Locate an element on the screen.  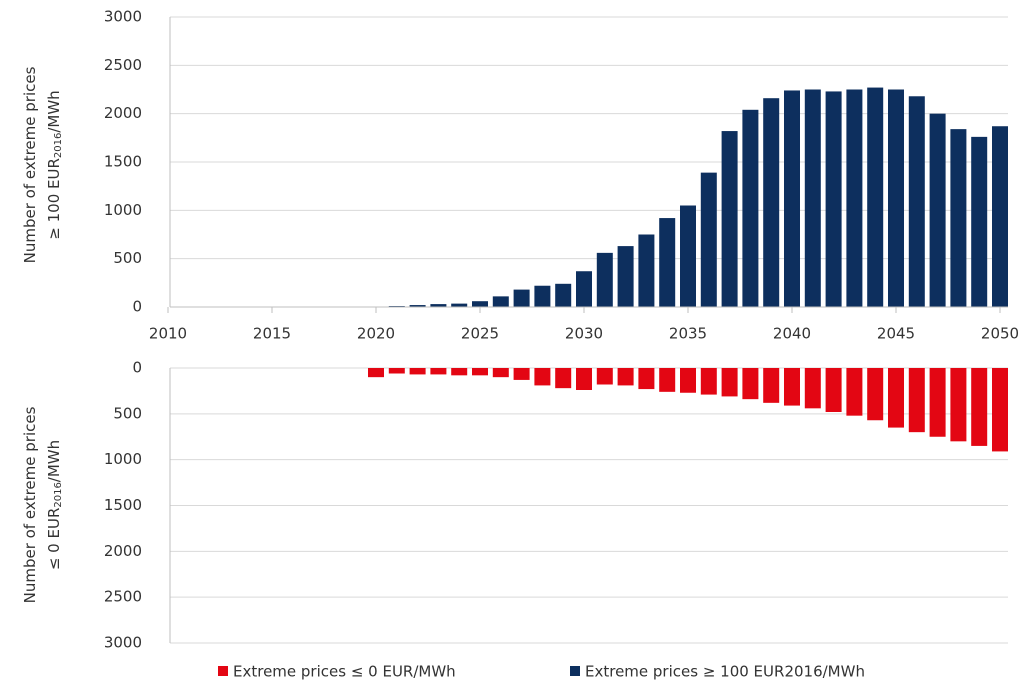
y-label-line: ≤ 0 EUR is located at coordinates (54, 539).